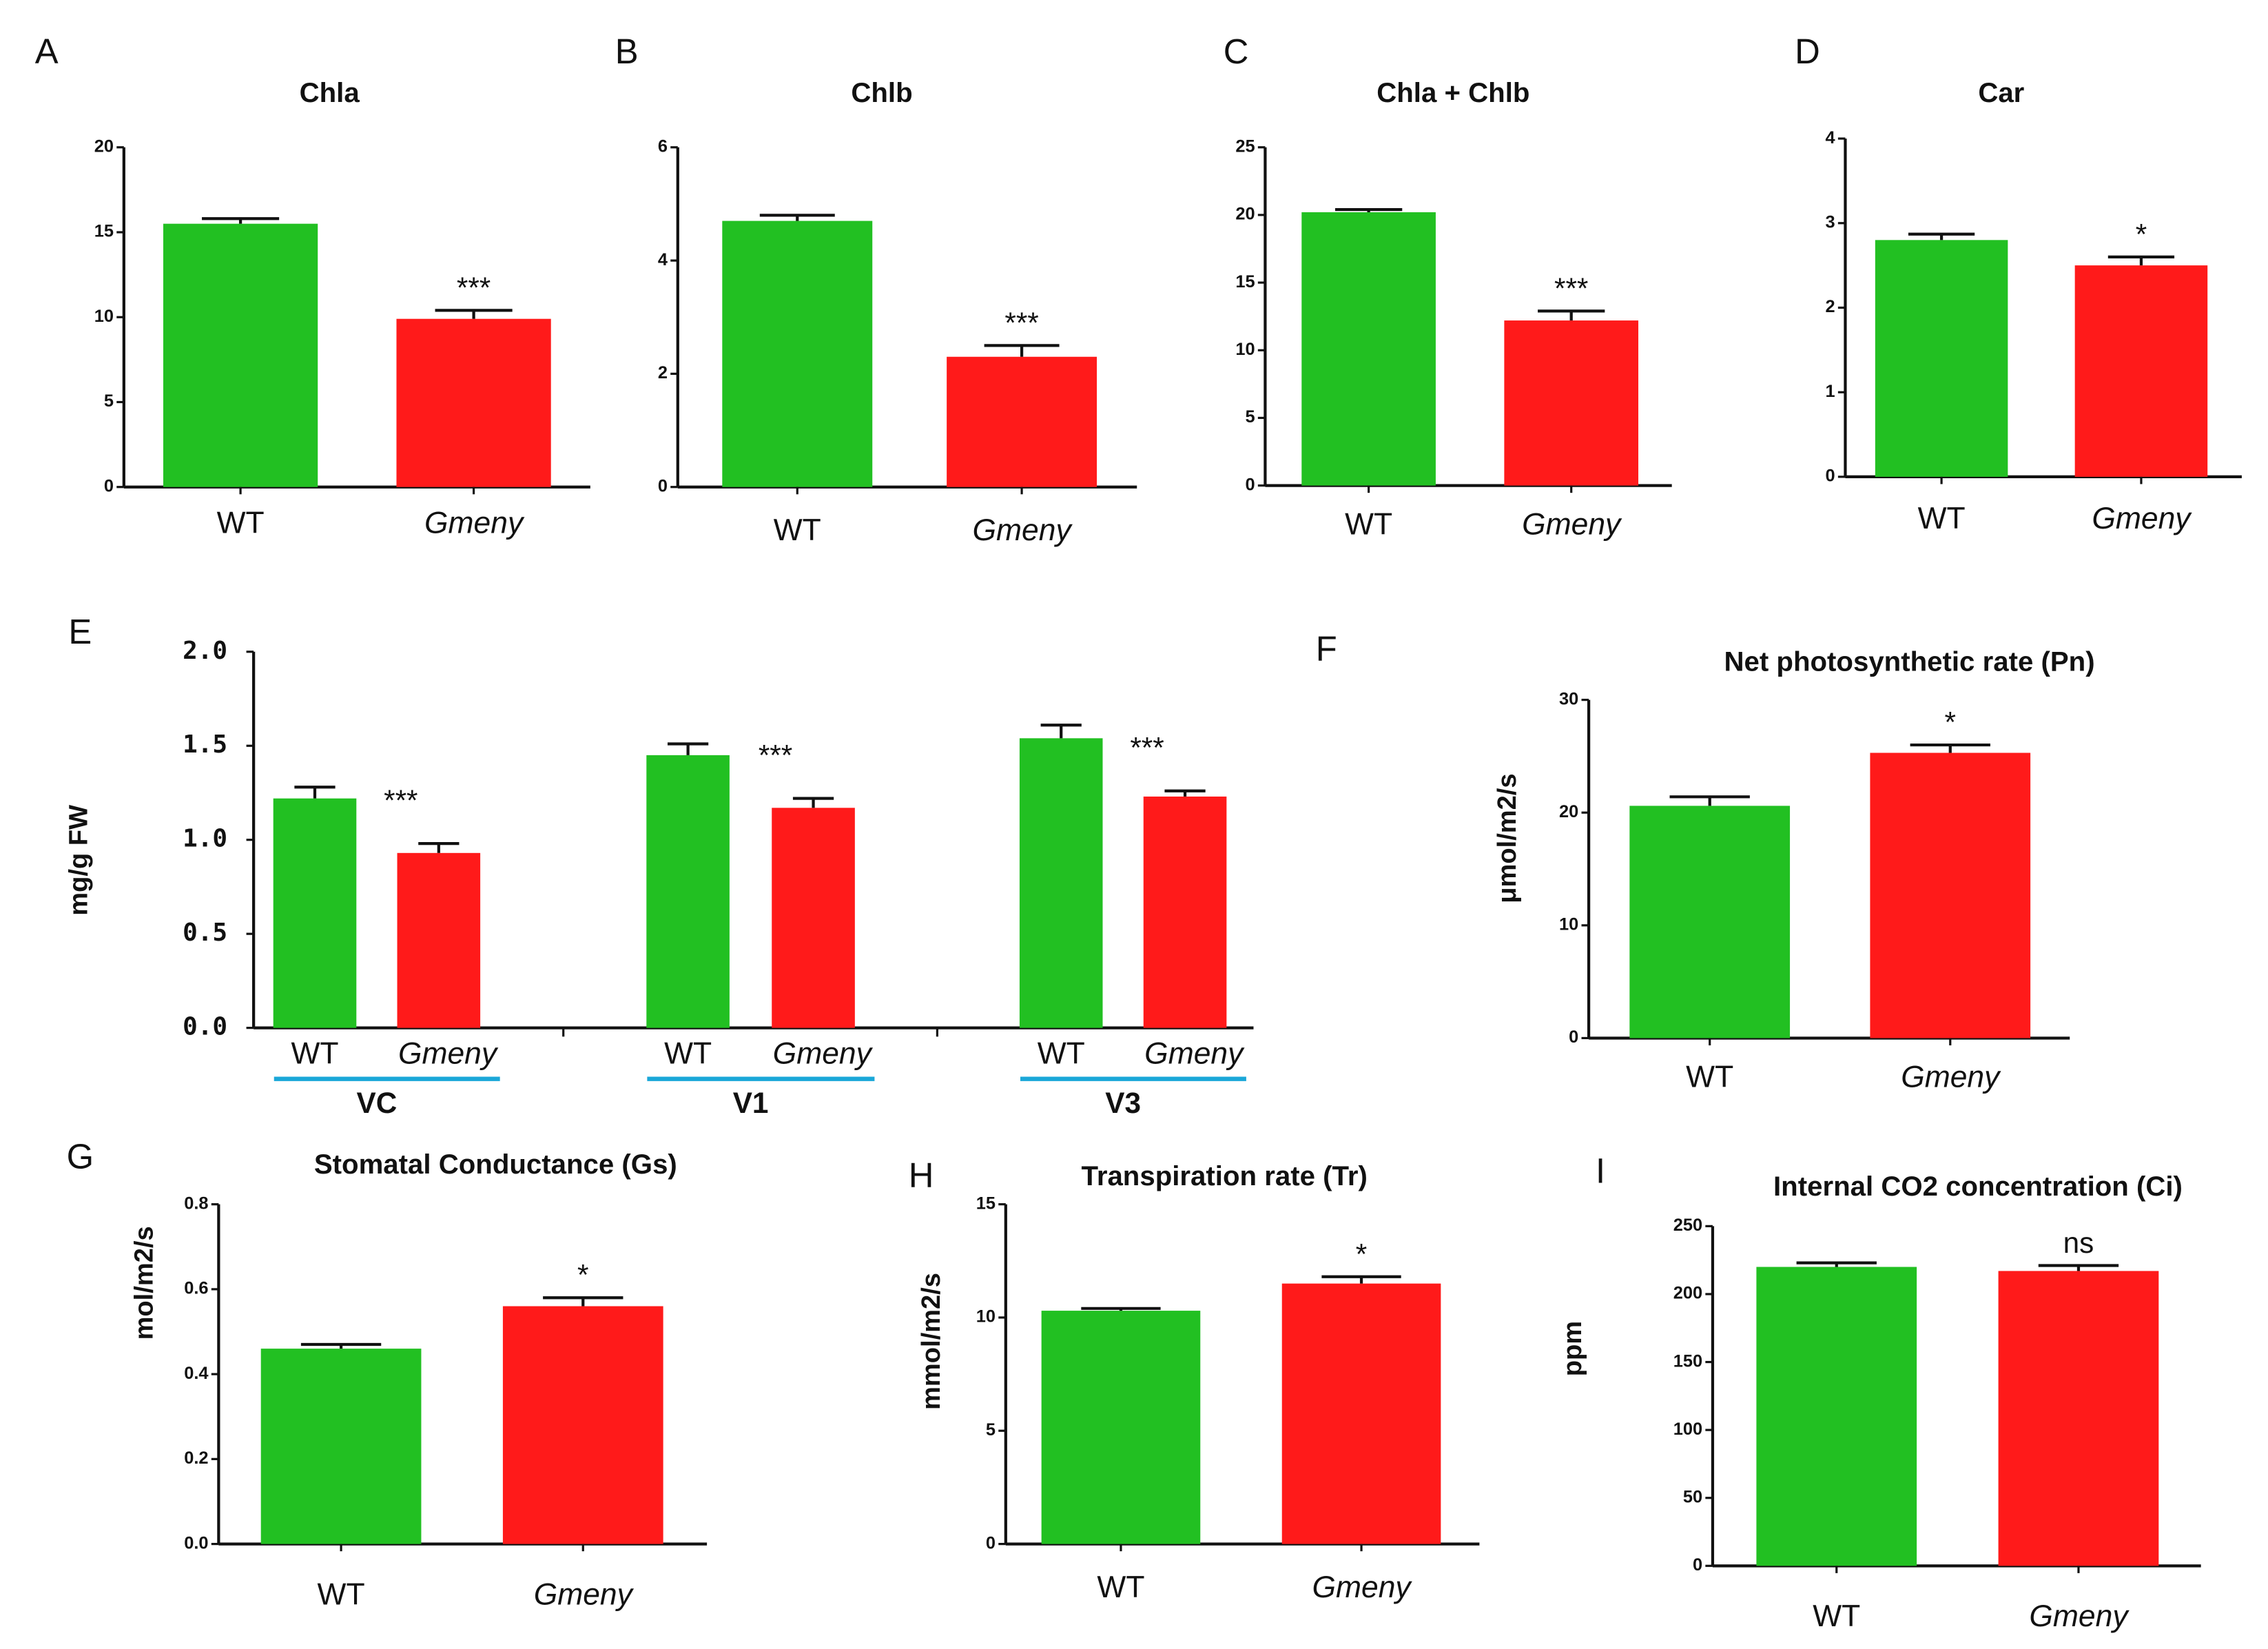  Describe the element at coordinates (2078, 1243) in the screenshot. I see `significance-label: ns` at that location.